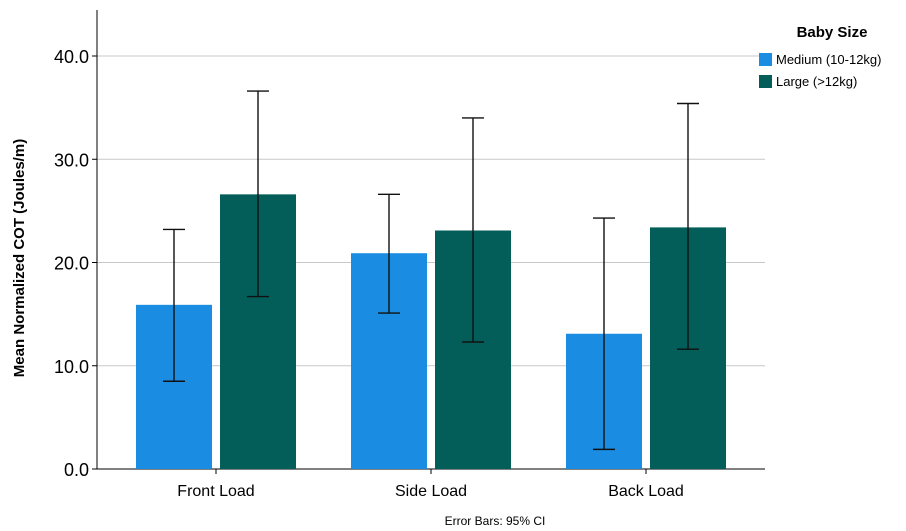  Describe the element at coordinates (646, 491) in the screenshot. I see `x-category-label: Back Load` at that location.